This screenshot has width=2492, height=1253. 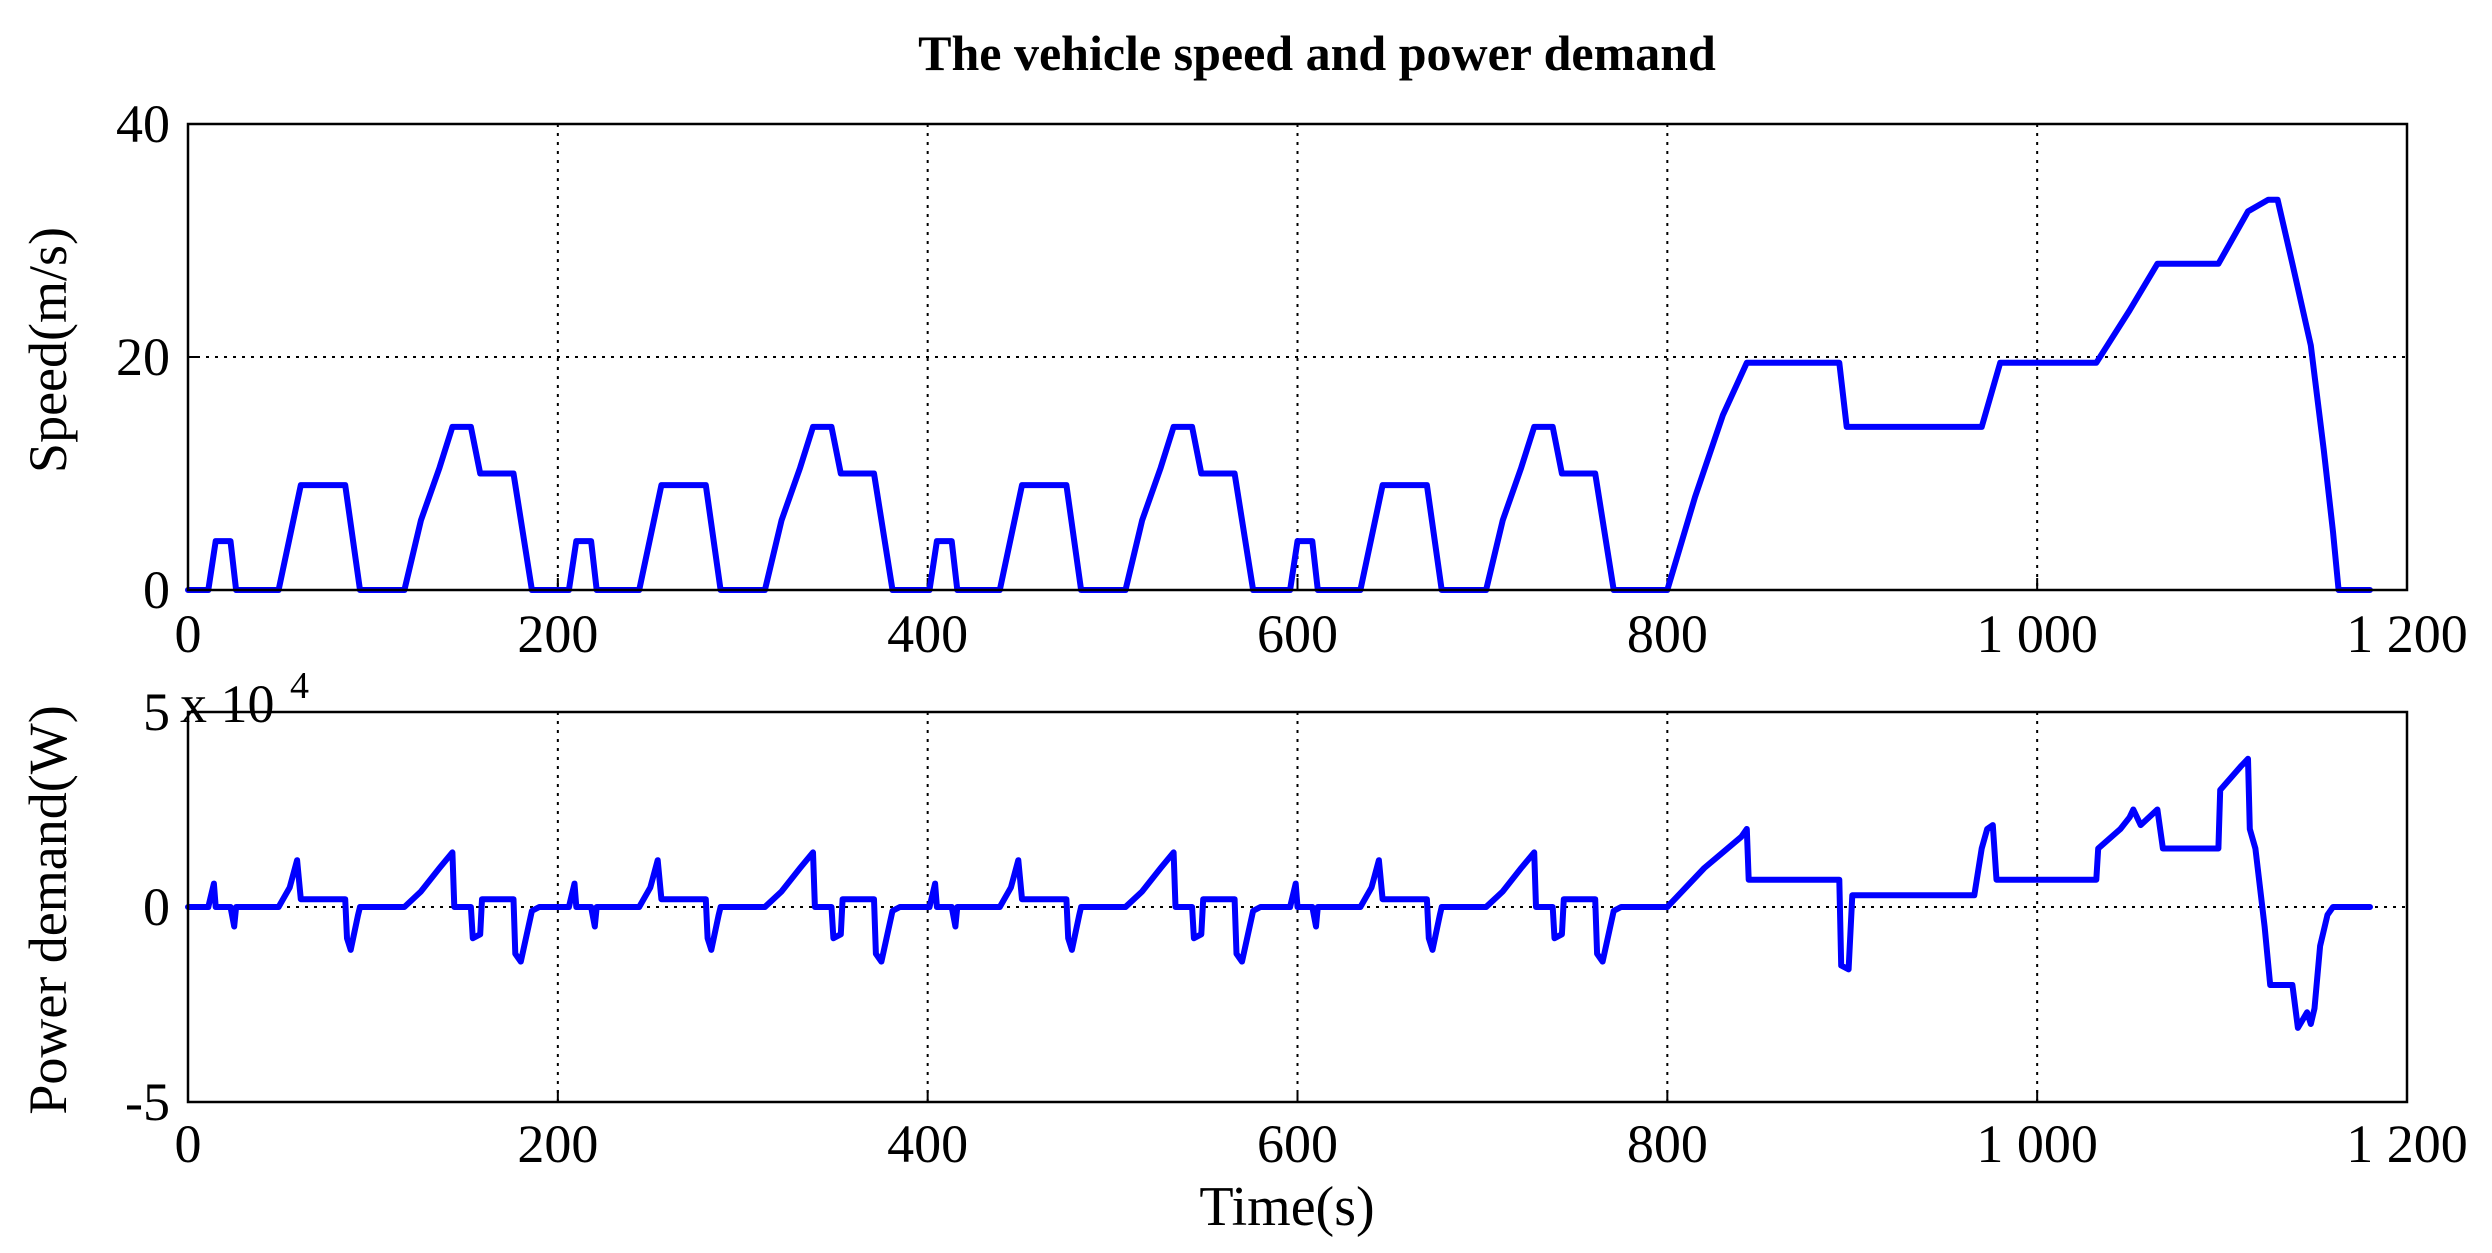 What do you see at coordinates (48, 350) in the screenshot?
I see `speed-y-axis-label: Speed(m/s)` at bounding box center [48, 350].